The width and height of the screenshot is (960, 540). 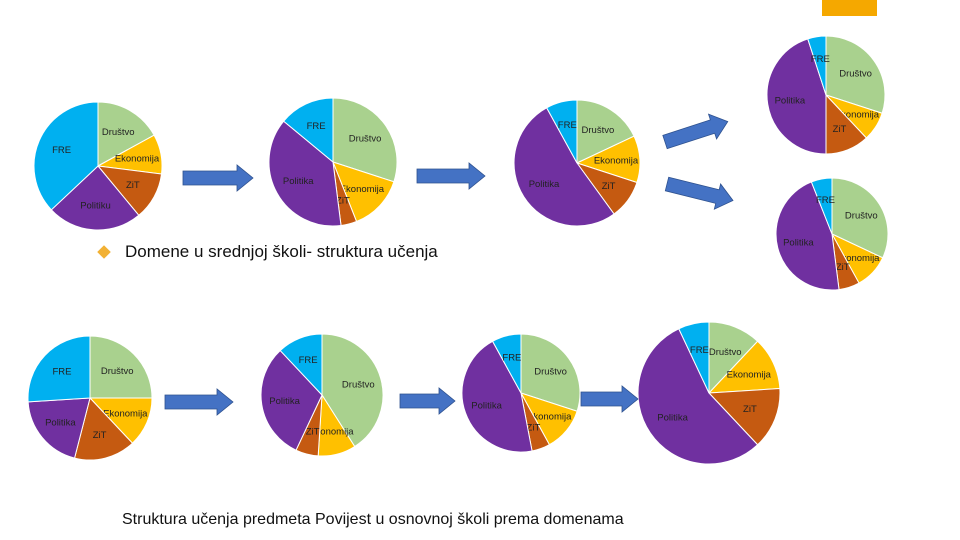 I want to click on pie-slice-label: Politiku, so click(x=95, y=206).